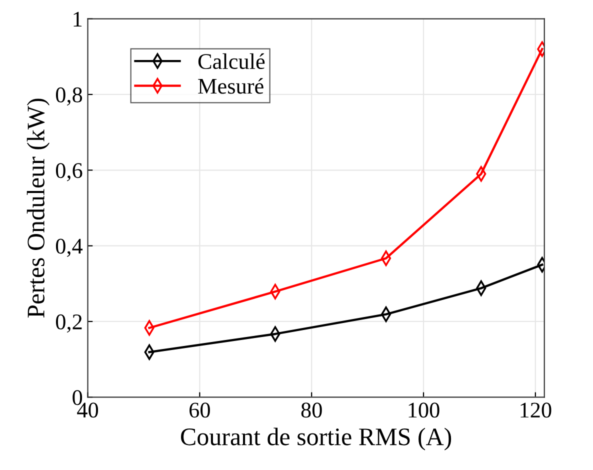 The image size is (593, 470). What do you see at coordinates (536, 410) in the screenshot?
I see `x-tick-label: 120` at bounding box center [536, 410].